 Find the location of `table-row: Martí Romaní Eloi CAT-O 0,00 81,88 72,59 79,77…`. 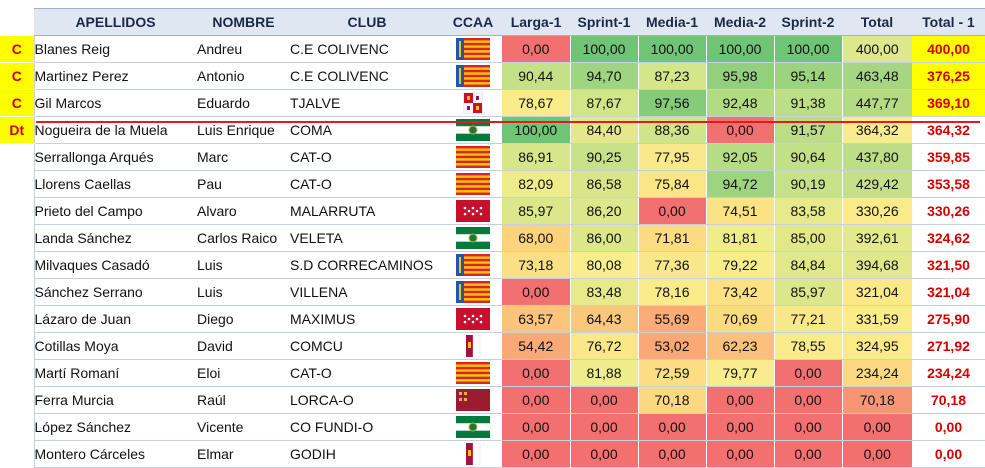

table-row: Martí Romaní Eloi CAT-O 0,00 81,88 72,59 79,77… is located at coordinates (492, 373).